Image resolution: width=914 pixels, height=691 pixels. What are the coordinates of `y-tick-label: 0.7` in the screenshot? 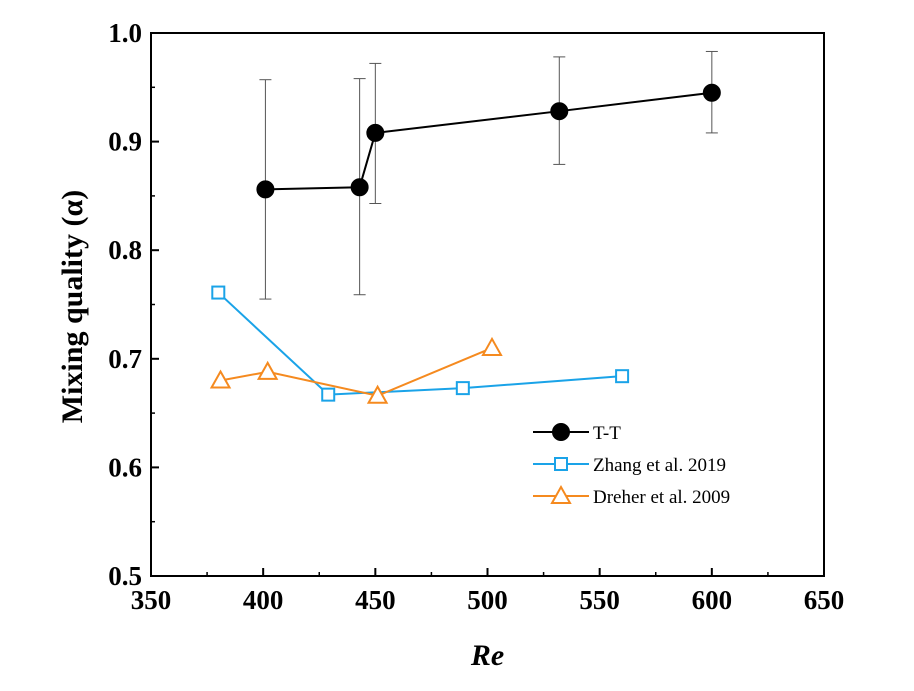 It's located at (125, 359).